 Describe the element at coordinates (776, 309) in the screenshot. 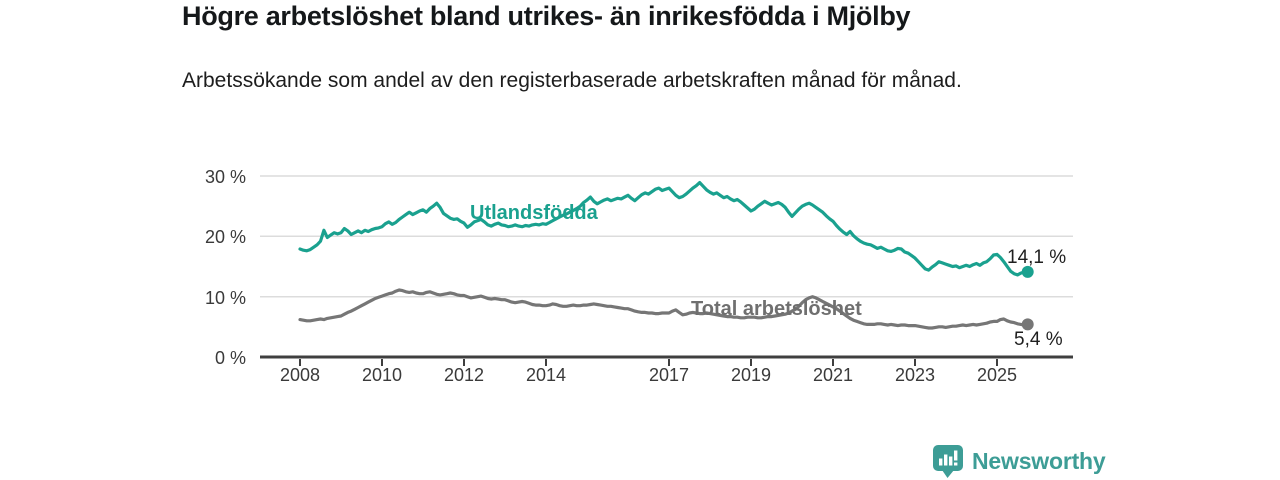

I see `series-label-total-arbetsloshet: Total arbetslöshet` at that location.